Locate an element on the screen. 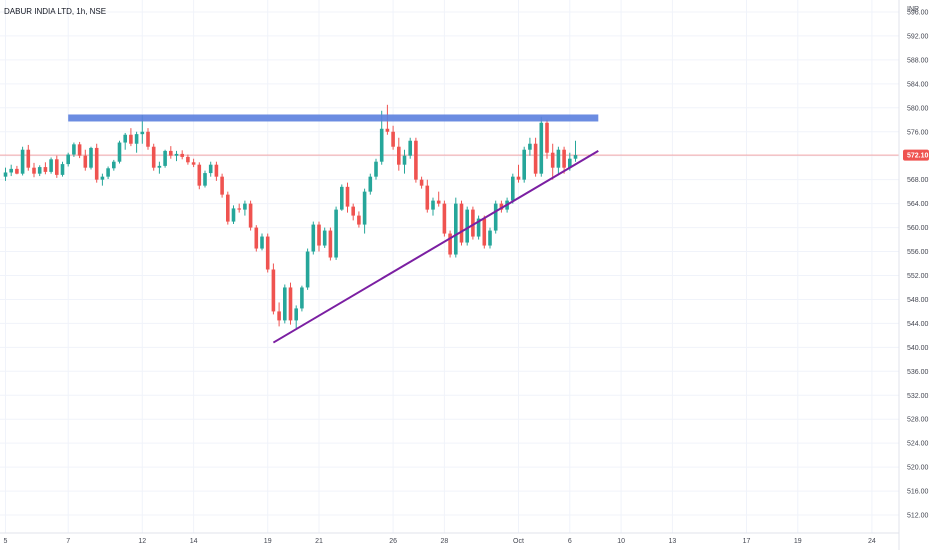 The width and height of the screenshot is (932, 550). x-tick-label: 21 is located at coordinates (319, 541).